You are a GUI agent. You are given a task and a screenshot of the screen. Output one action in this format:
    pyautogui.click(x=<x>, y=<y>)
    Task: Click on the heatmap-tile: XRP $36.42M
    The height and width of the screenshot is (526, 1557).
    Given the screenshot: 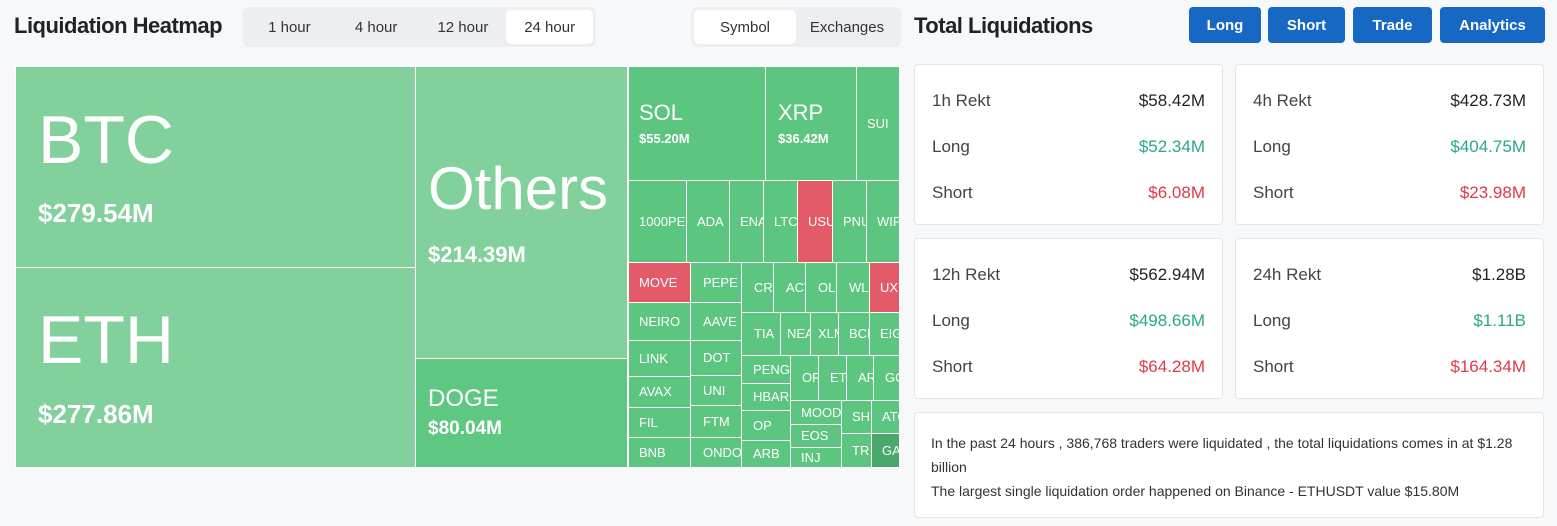 What is the action you would take?
    pyautogui.click(x=811, y=123)
    